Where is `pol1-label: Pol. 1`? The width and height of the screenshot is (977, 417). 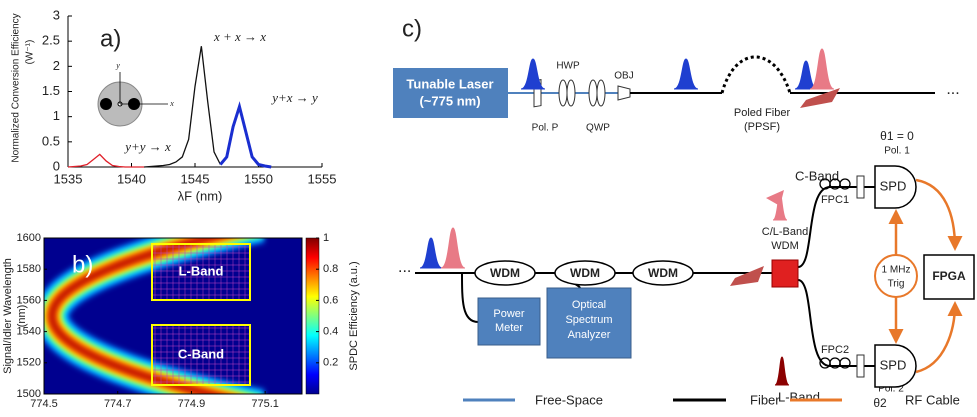
pol1-label: Pol. 1 is located at coordinates (897, 151).